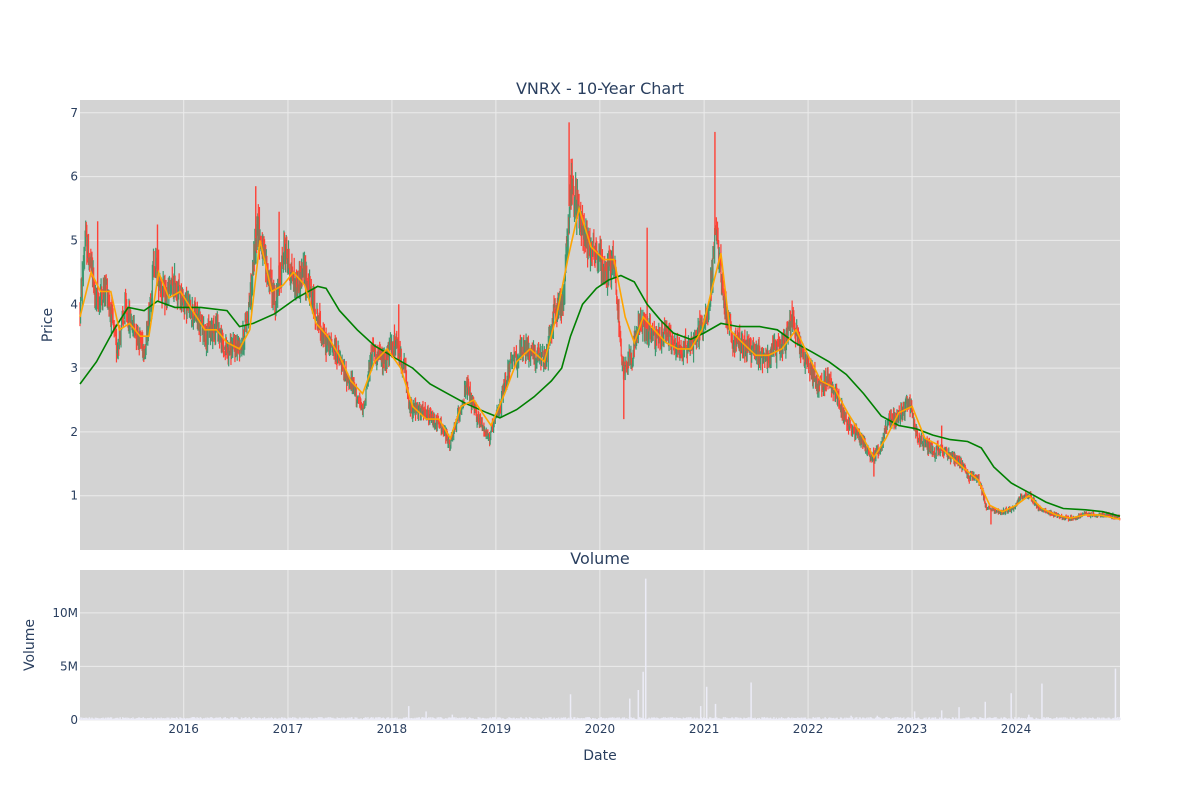 This screenshot has height=800, width=1200. I want to click on volume-x-tick-label: 2022, so click(808, 729).